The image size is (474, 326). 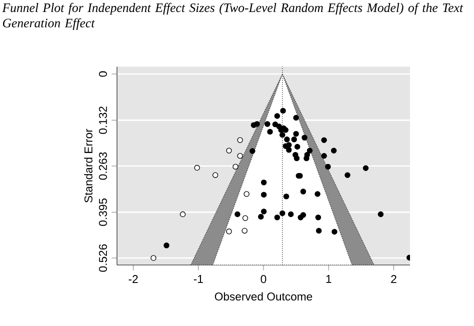 I want to click on y-tick-label: 0, so click(x=102, y=74).